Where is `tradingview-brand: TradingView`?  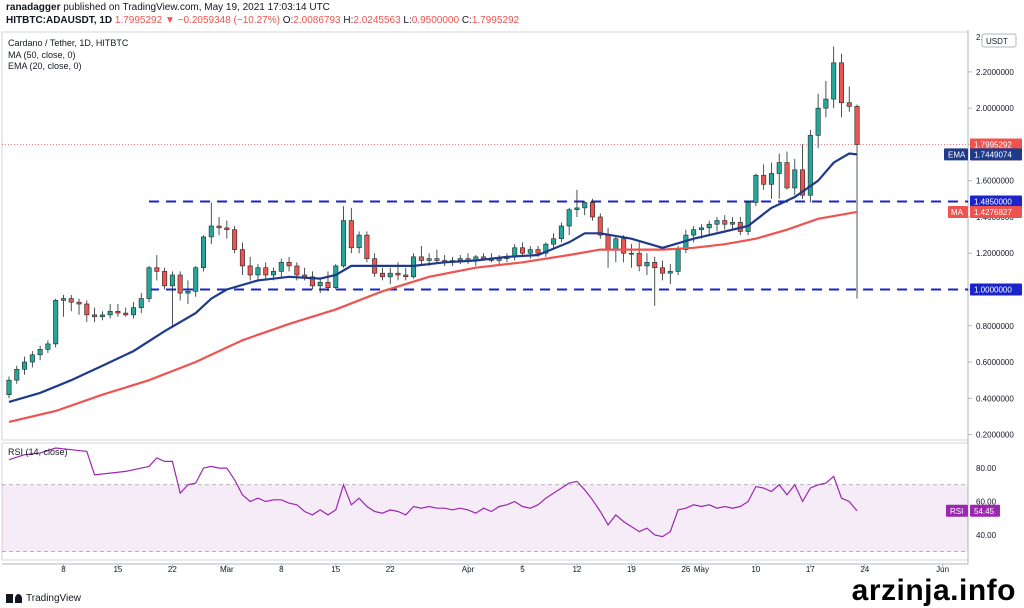 tradingview-brand: TradingView is located at coordinates (43, 598).